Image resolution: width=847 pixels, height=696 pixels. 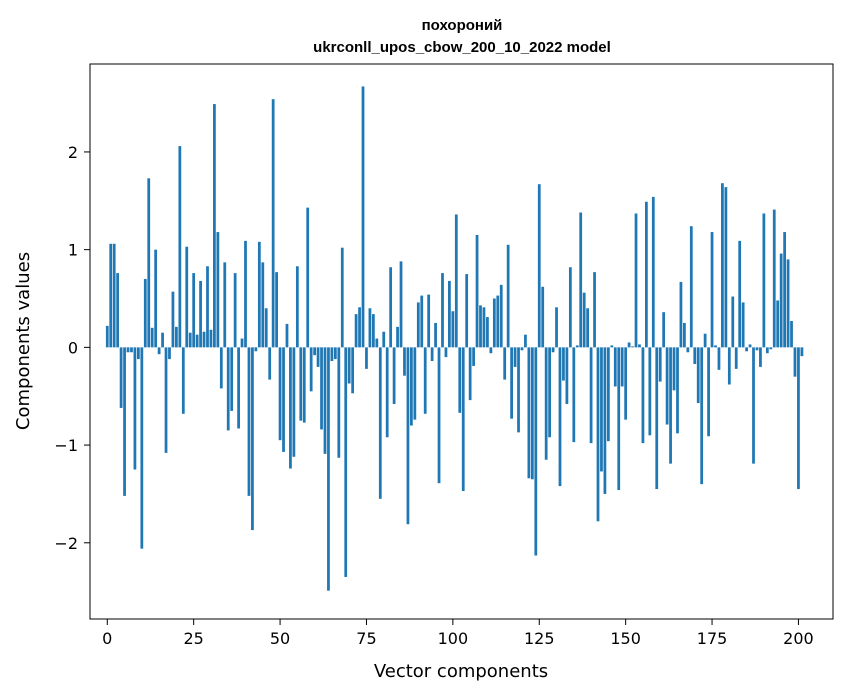 I want to click on y-tick-label: −1, so click(x=66, y=445).